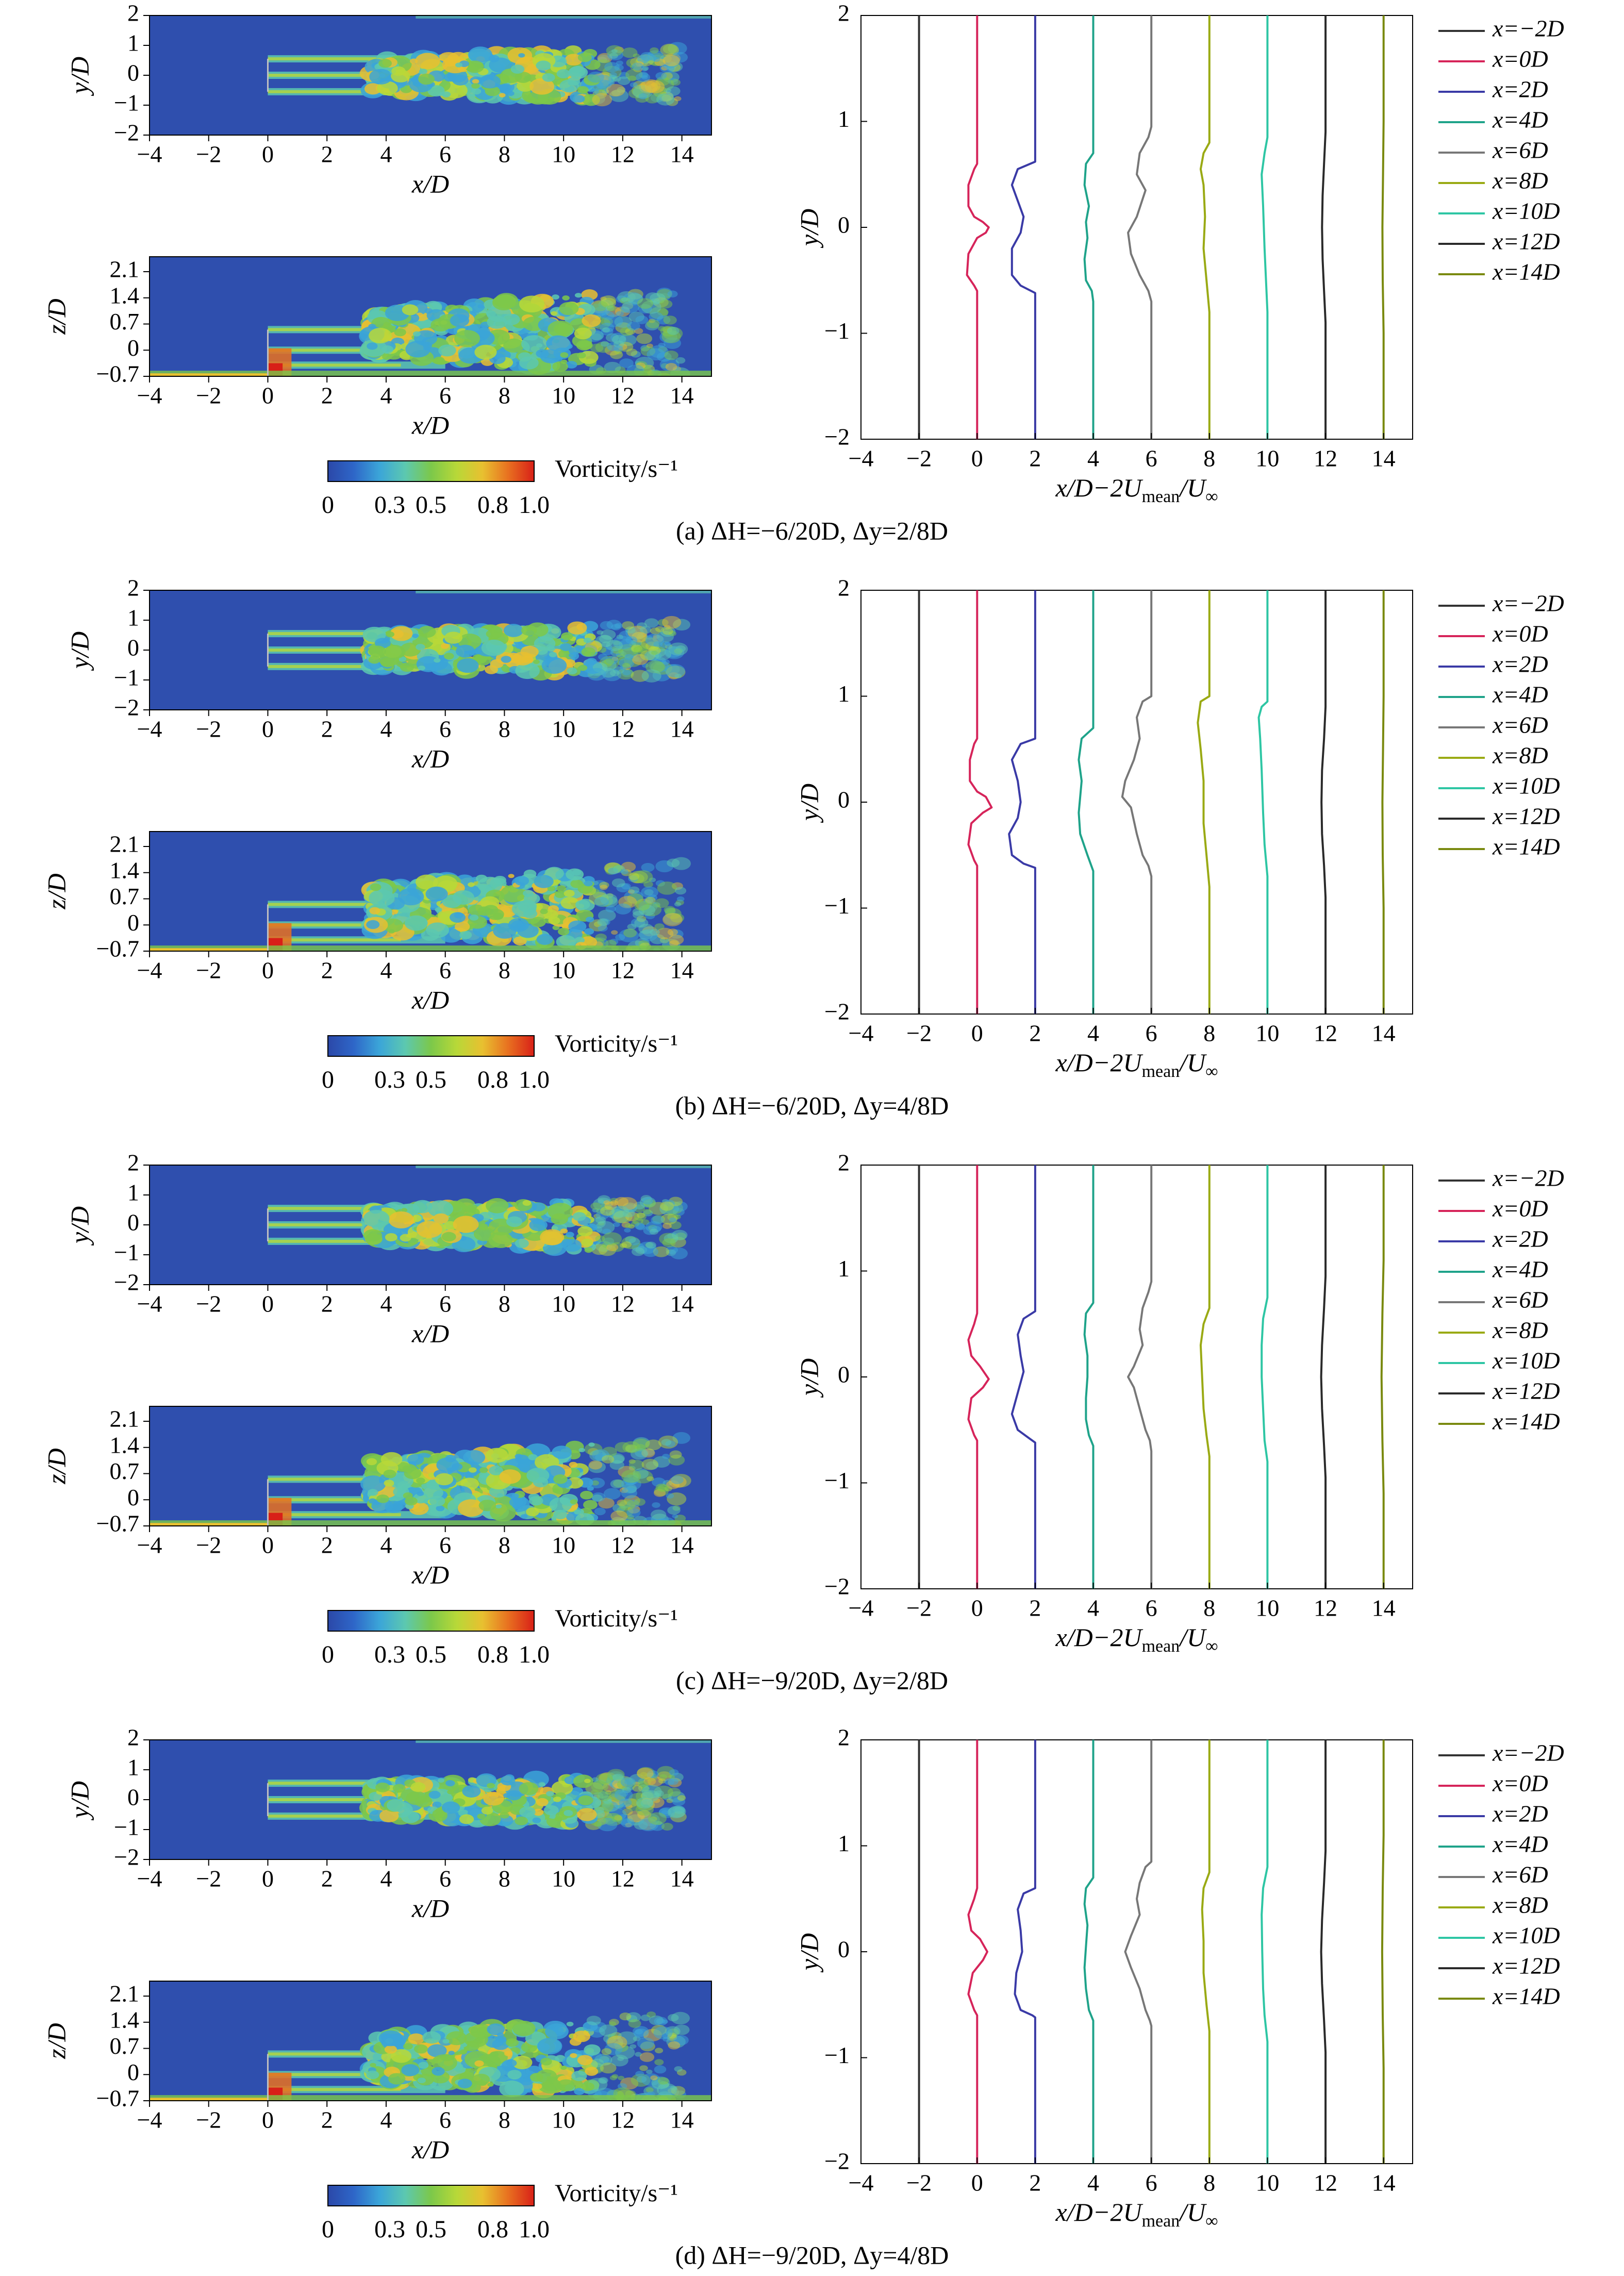 The image size is (1624, 2276). Describe the element at coordinates (1089, 227) in the screenshot. I see `series-line-x4D` at that location.